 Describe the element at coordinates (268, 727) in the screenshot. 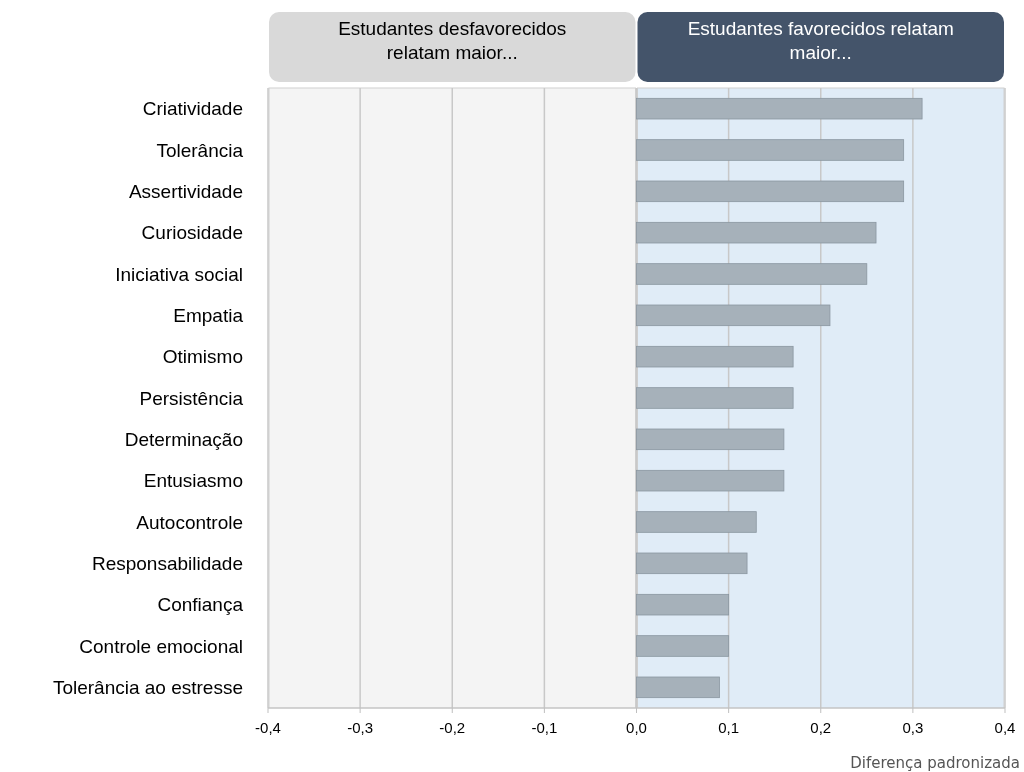

I see `x-tick-label: -0,4` at that location.